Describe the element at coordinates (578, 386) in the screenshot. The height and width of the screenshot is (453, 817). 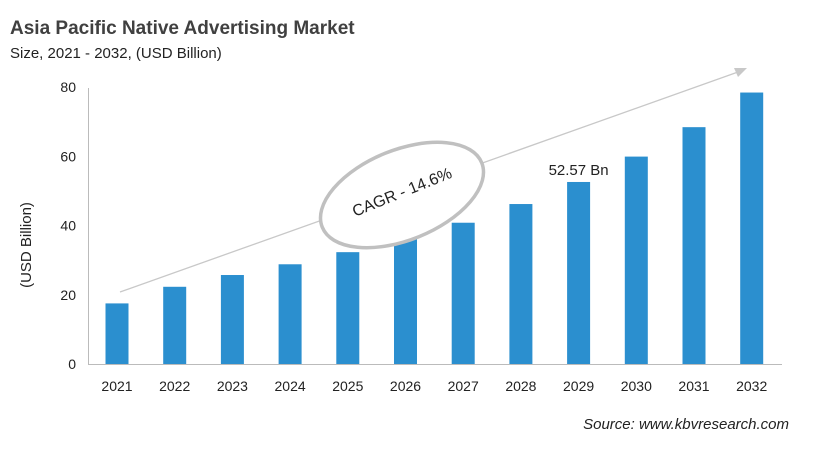
I see `x-tick-label: 2029` at that location.